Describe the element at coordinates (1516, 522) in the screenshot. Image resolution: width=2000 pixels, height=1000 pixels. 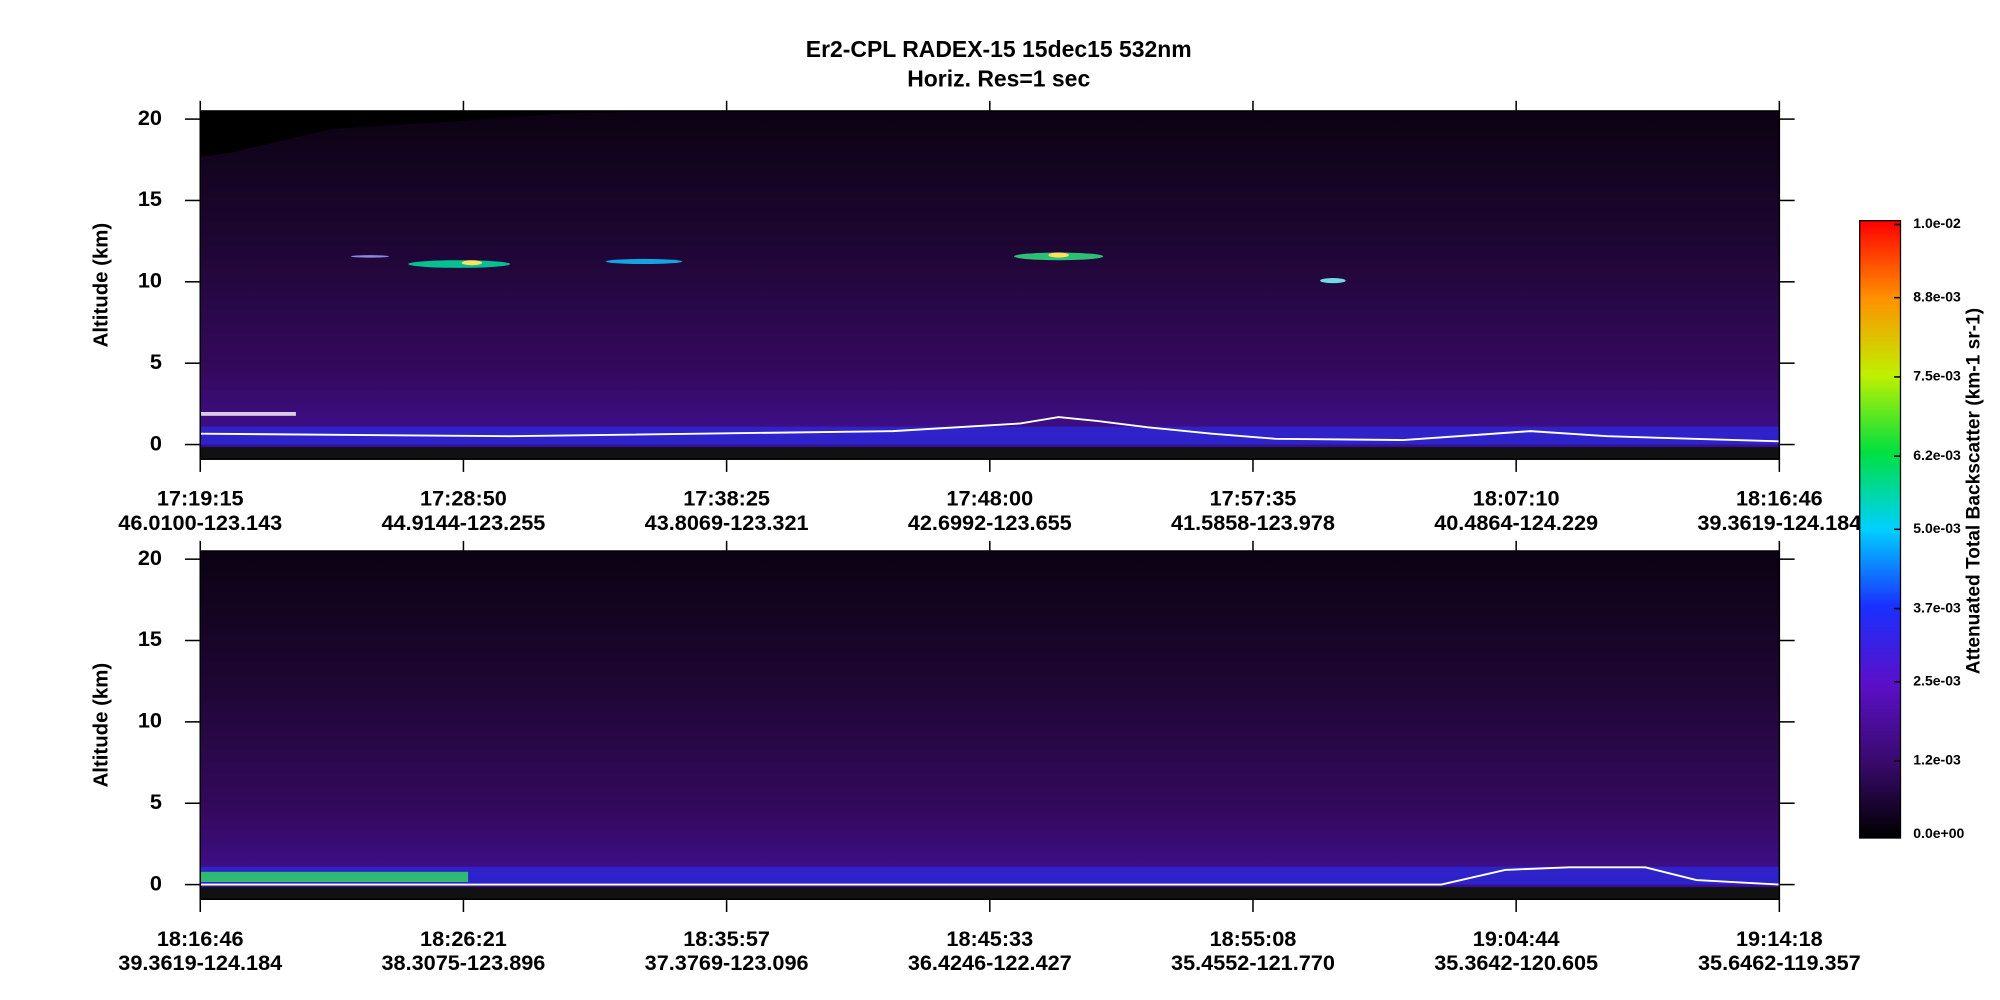
I see `x-tick-sublabel: 40.4864-124.229` at that location.